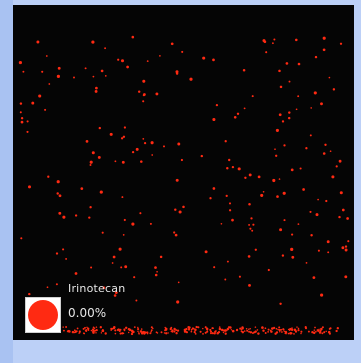 Image resolution: width=361 pixels, height=363 pixels. What do you see at coordinates (6, 181) in the screenshot?
I see `window-left-edge` at bounding box center [6, 181].